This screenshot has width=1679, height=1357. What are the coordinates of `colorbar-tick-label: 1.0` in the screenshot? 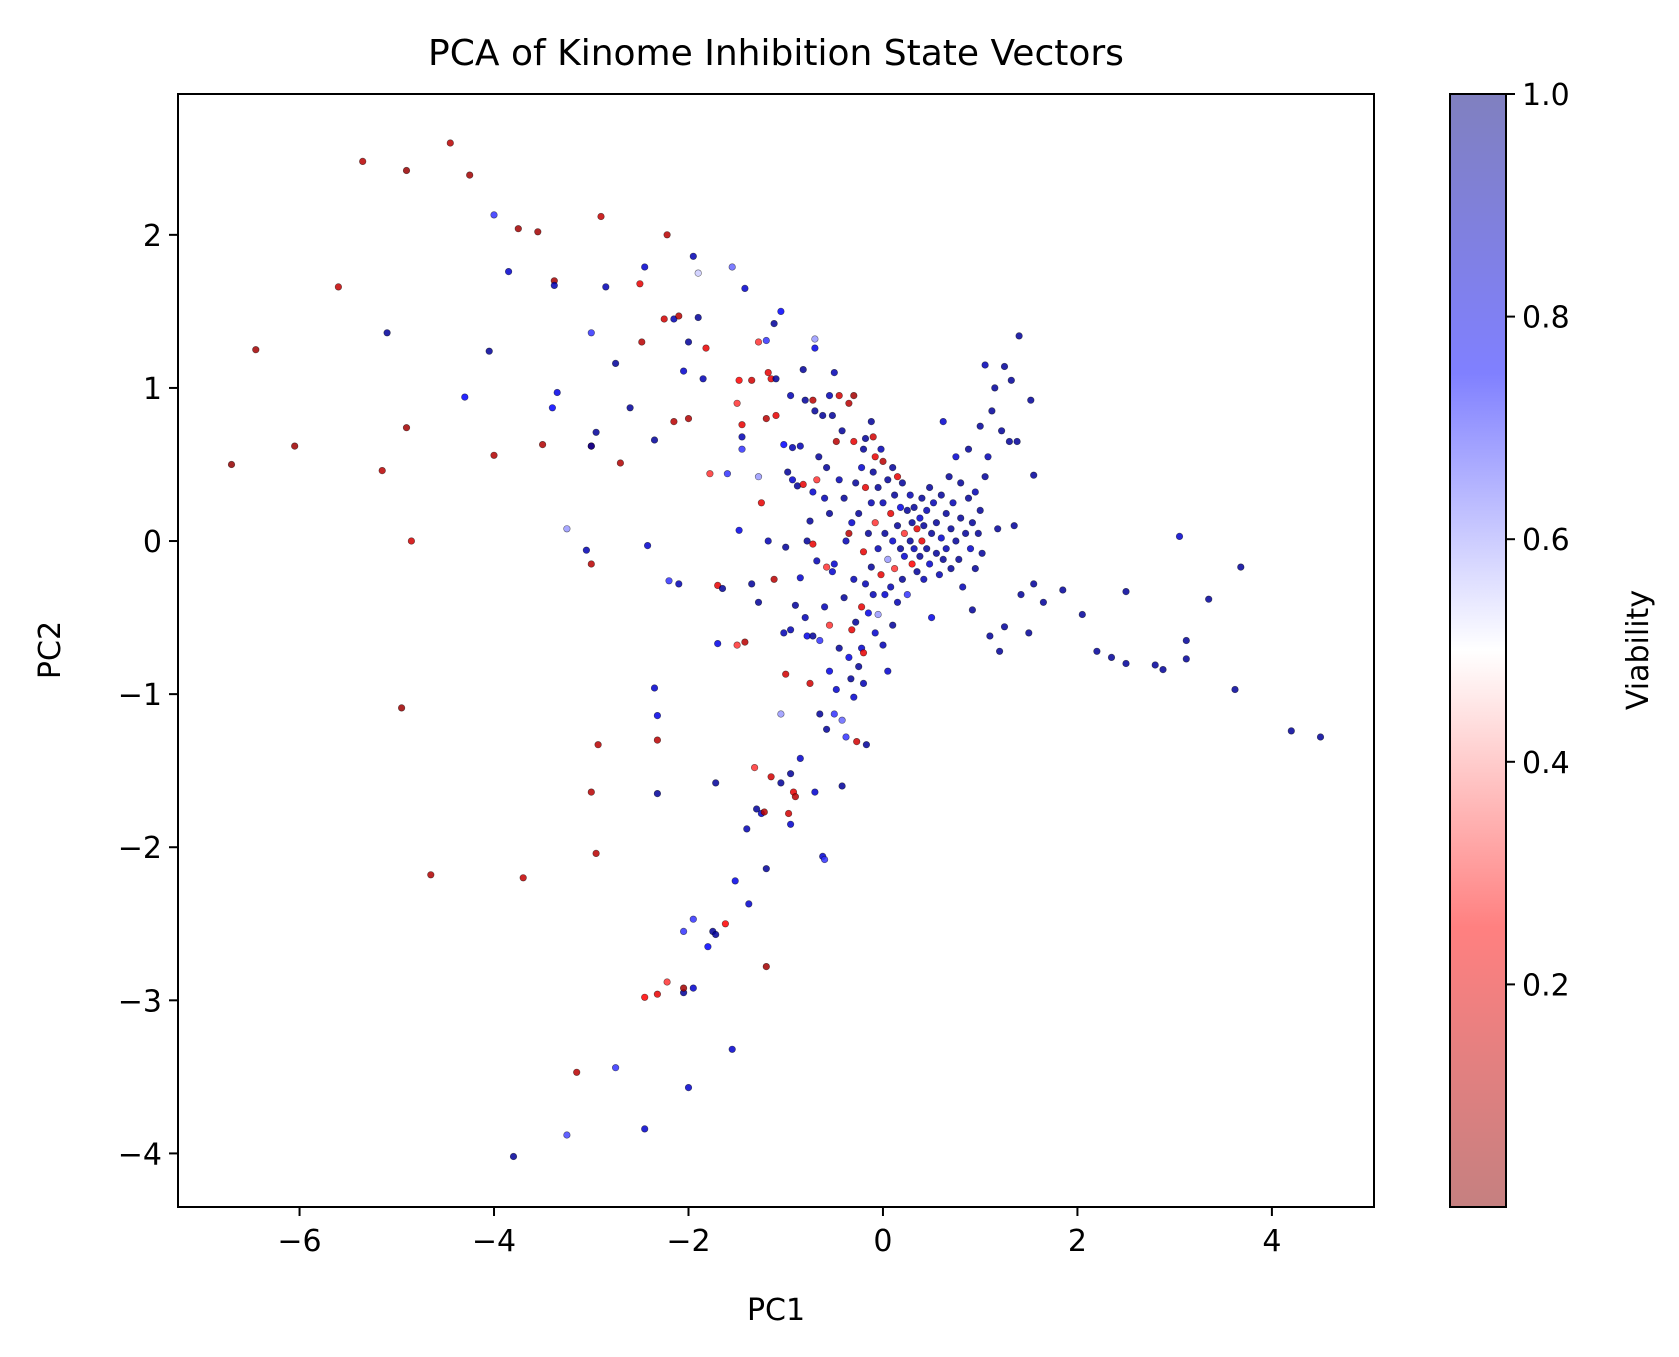 It's located at (1546, 95).